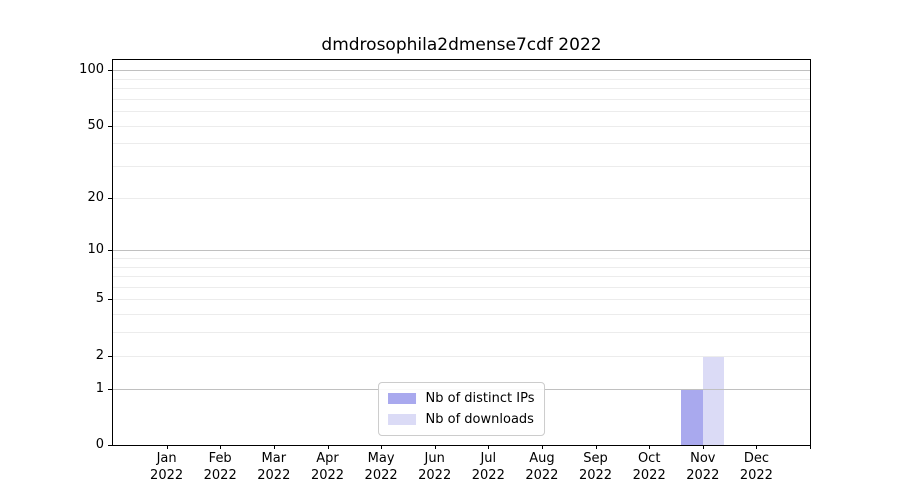 The height and width of the screenshot is (500, 900). What do you see at coordinates (327, 467) in the screenshot?
I see `x-tick-label: Apr 2022` at bounding box center [327, 467].